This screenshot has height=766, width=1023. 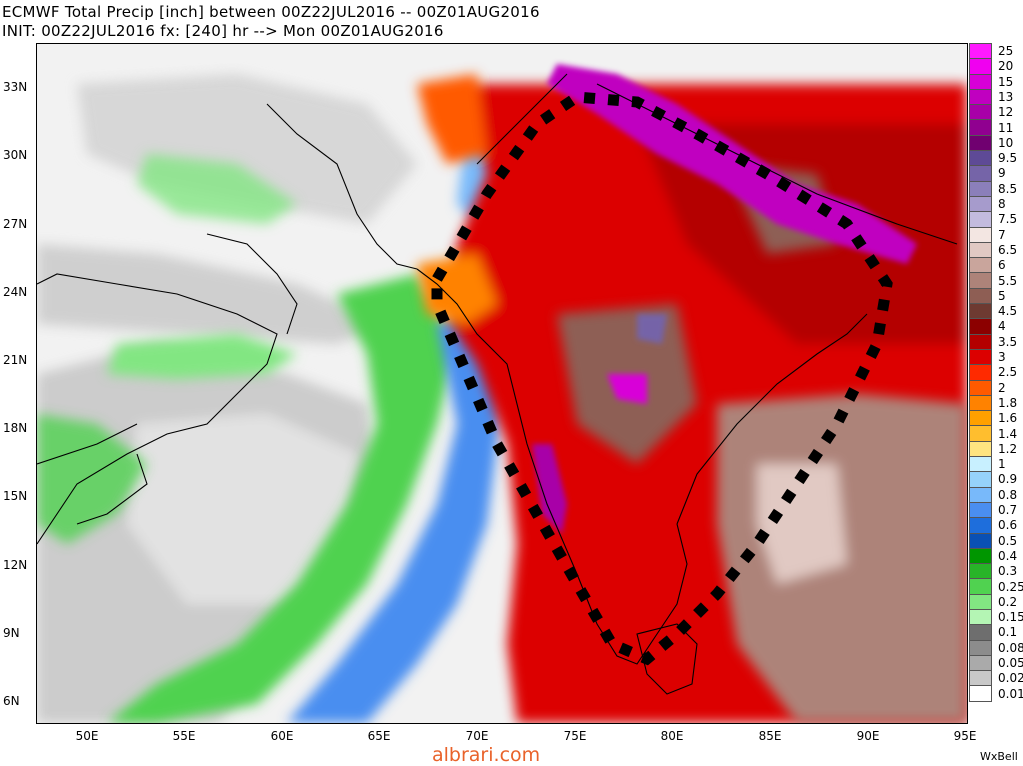 What do you see at coordinates (1002, 204) in the screenshot?
I see `colorbar-label: 8` at bounding box center [1002, 204].